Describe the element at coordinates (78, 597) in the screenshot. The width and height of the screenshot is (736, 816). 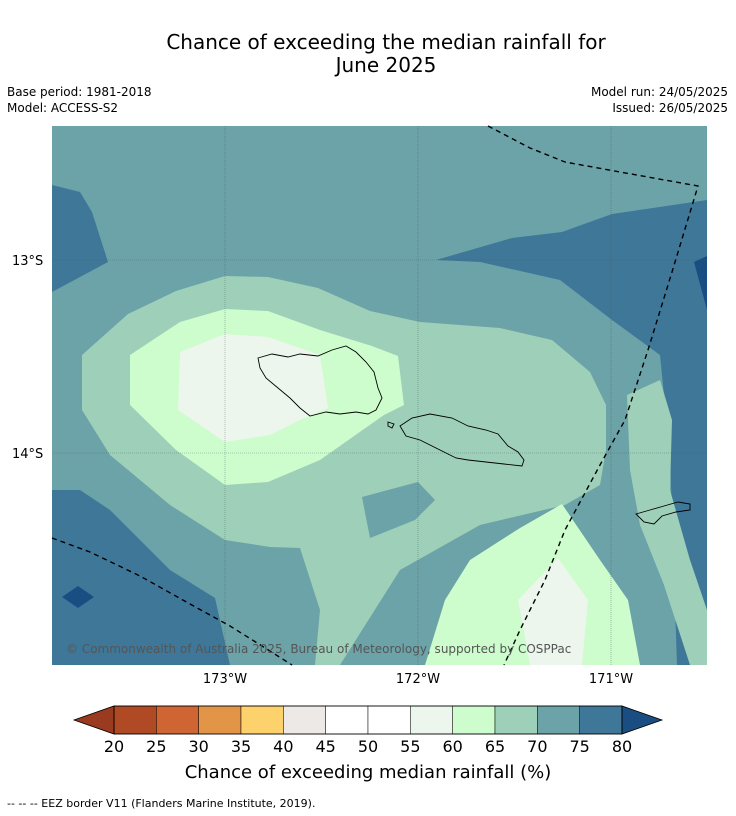
I see `zone-80-plus-southwest` at that location.